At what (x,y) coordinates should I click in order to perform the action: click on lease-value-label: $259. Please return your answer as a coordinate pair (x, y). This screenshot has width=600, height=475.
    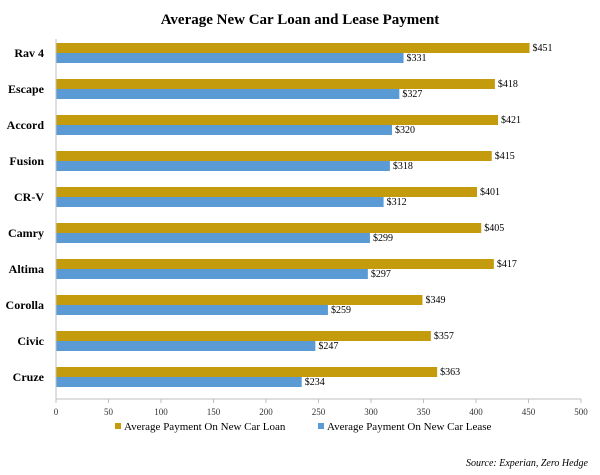
    Looking at the image, I should click on (341, 310).